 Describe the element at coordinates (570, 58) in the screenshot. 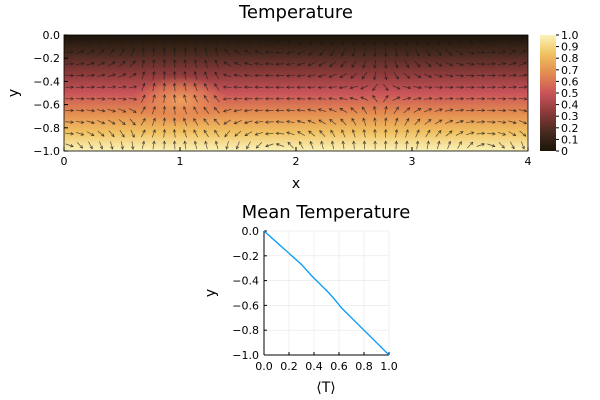

I see `colorbar-tick-label: 0.8` at that location.